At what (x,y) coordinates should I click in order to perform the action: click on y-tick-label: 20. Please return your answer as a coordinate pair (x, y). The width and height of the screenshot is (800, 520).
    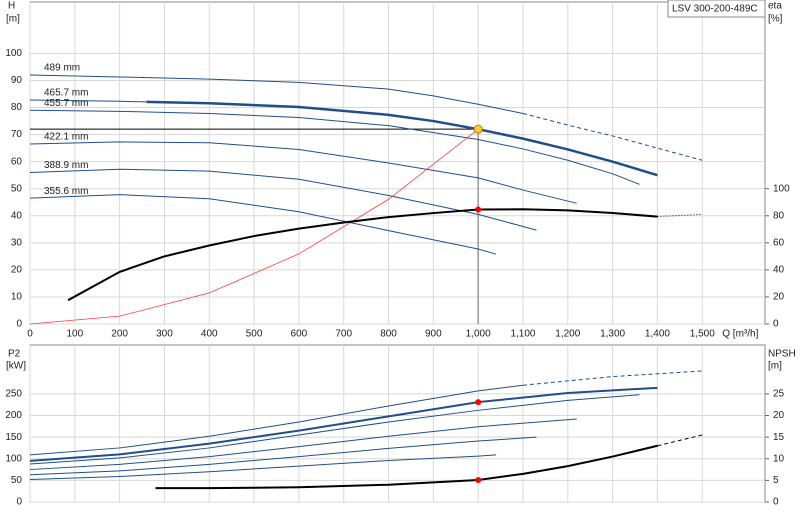
    Looking at the image, I should click on (17, 270).